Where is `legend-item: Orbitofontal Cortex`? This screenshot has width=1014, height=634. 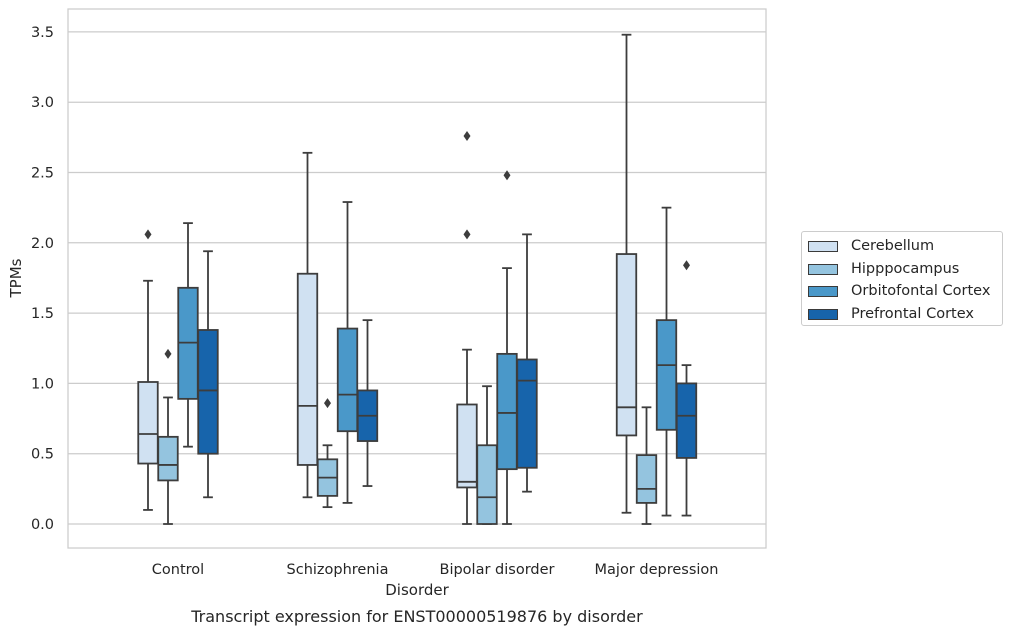
legend-item: Orbitofontal Cortex is located at coordinates (902, 292).